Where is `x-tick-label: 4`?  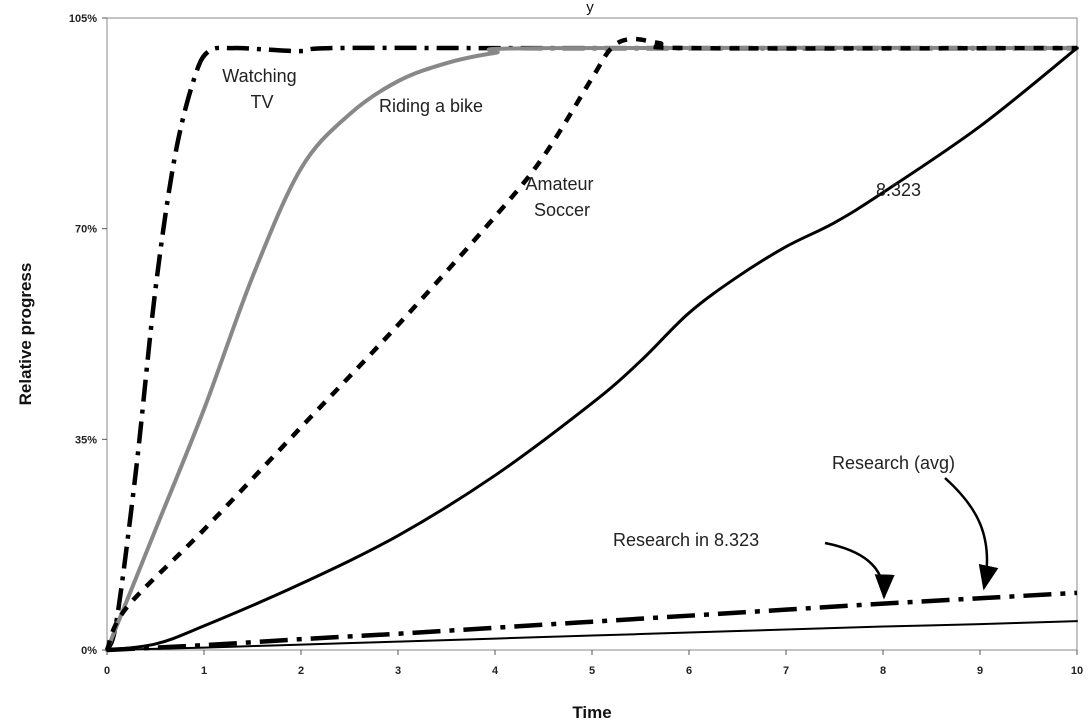 x-tick-label: 4 is located at coordinates (495, 671).